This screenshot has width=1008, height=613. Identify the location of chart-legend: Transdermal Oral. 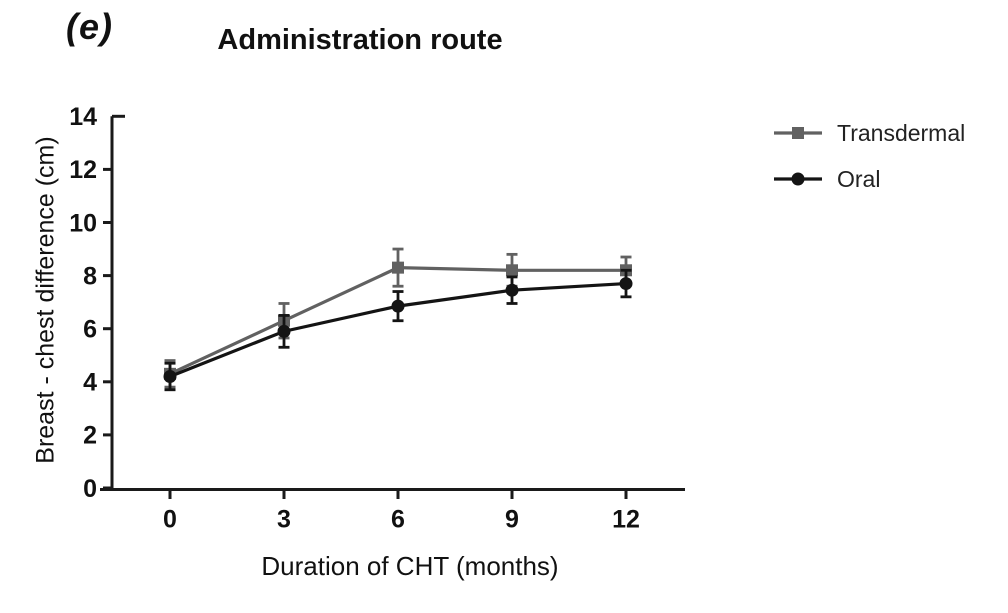
(868, 156).